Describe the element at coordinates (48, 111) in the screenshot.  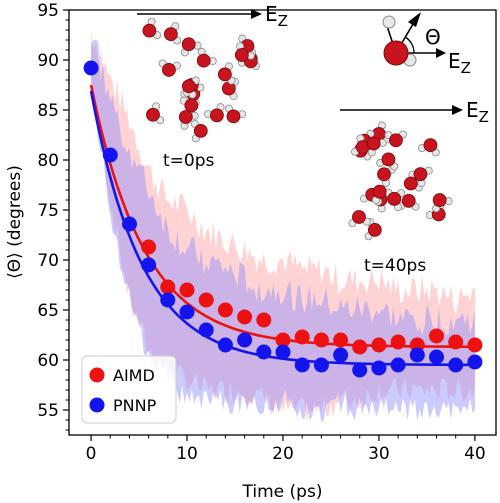
I see `y-tick-label: 85` at that location.